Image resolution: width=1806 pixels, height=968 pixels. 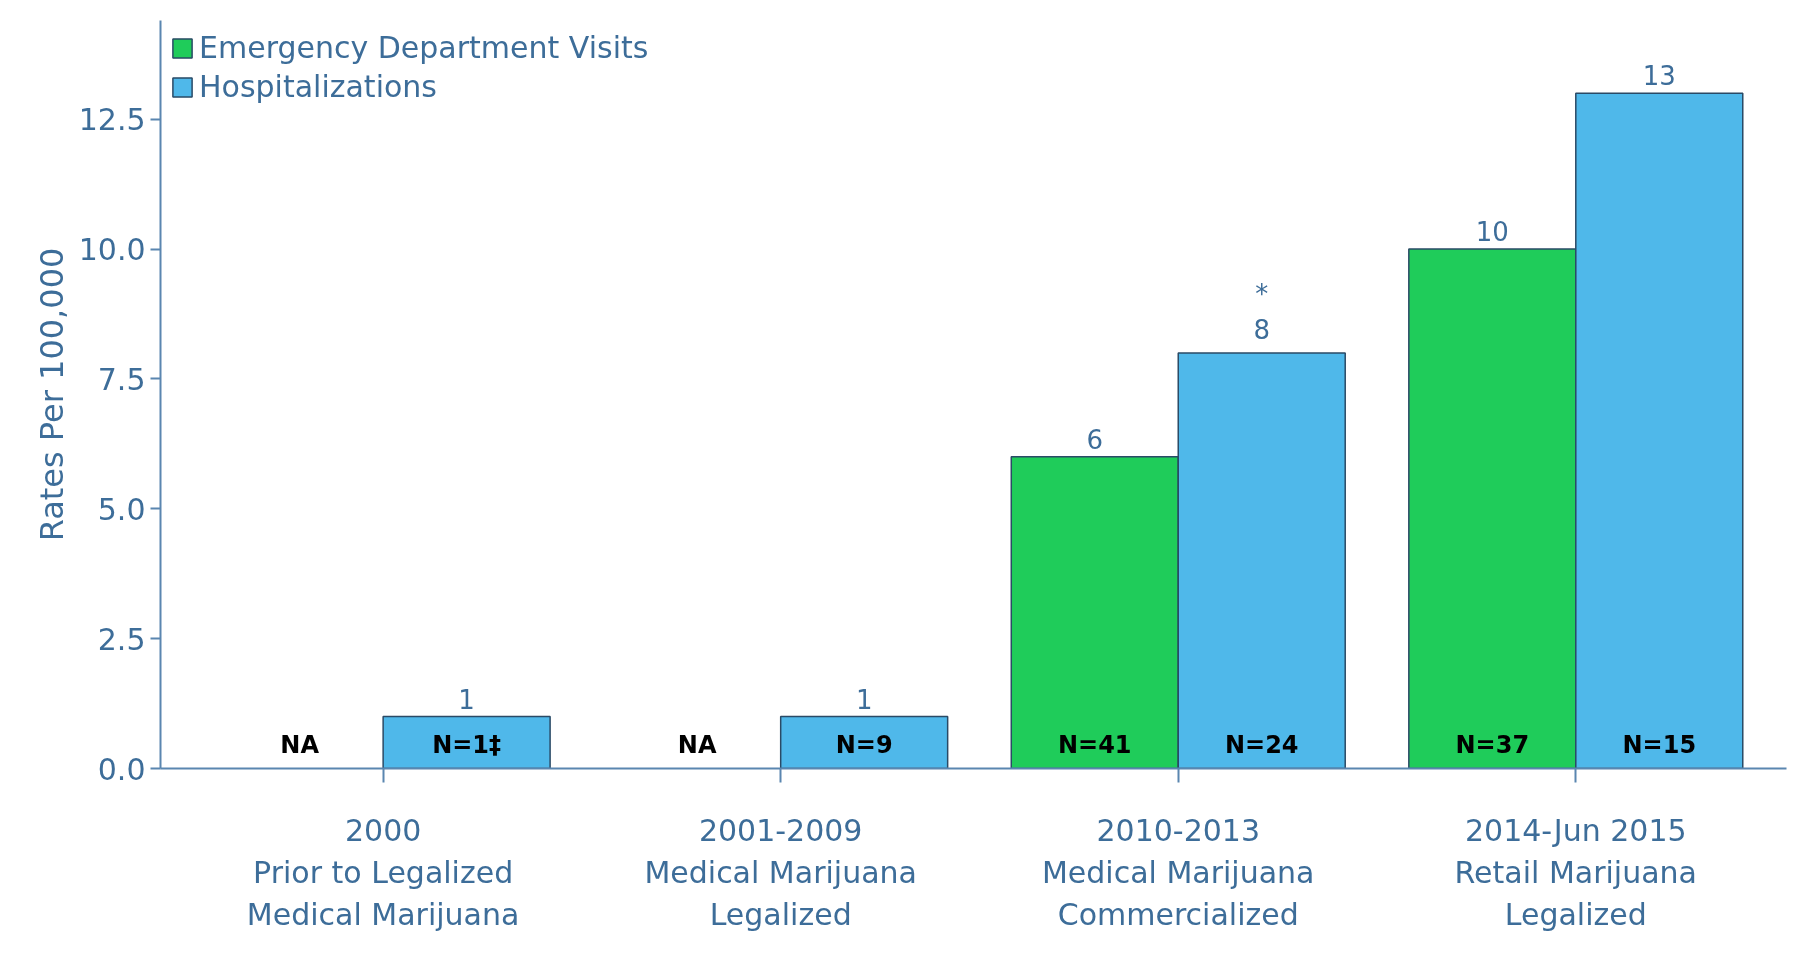 I want to click on y-axis-title: Rates Per 100,000, so click(x=51, y=394).